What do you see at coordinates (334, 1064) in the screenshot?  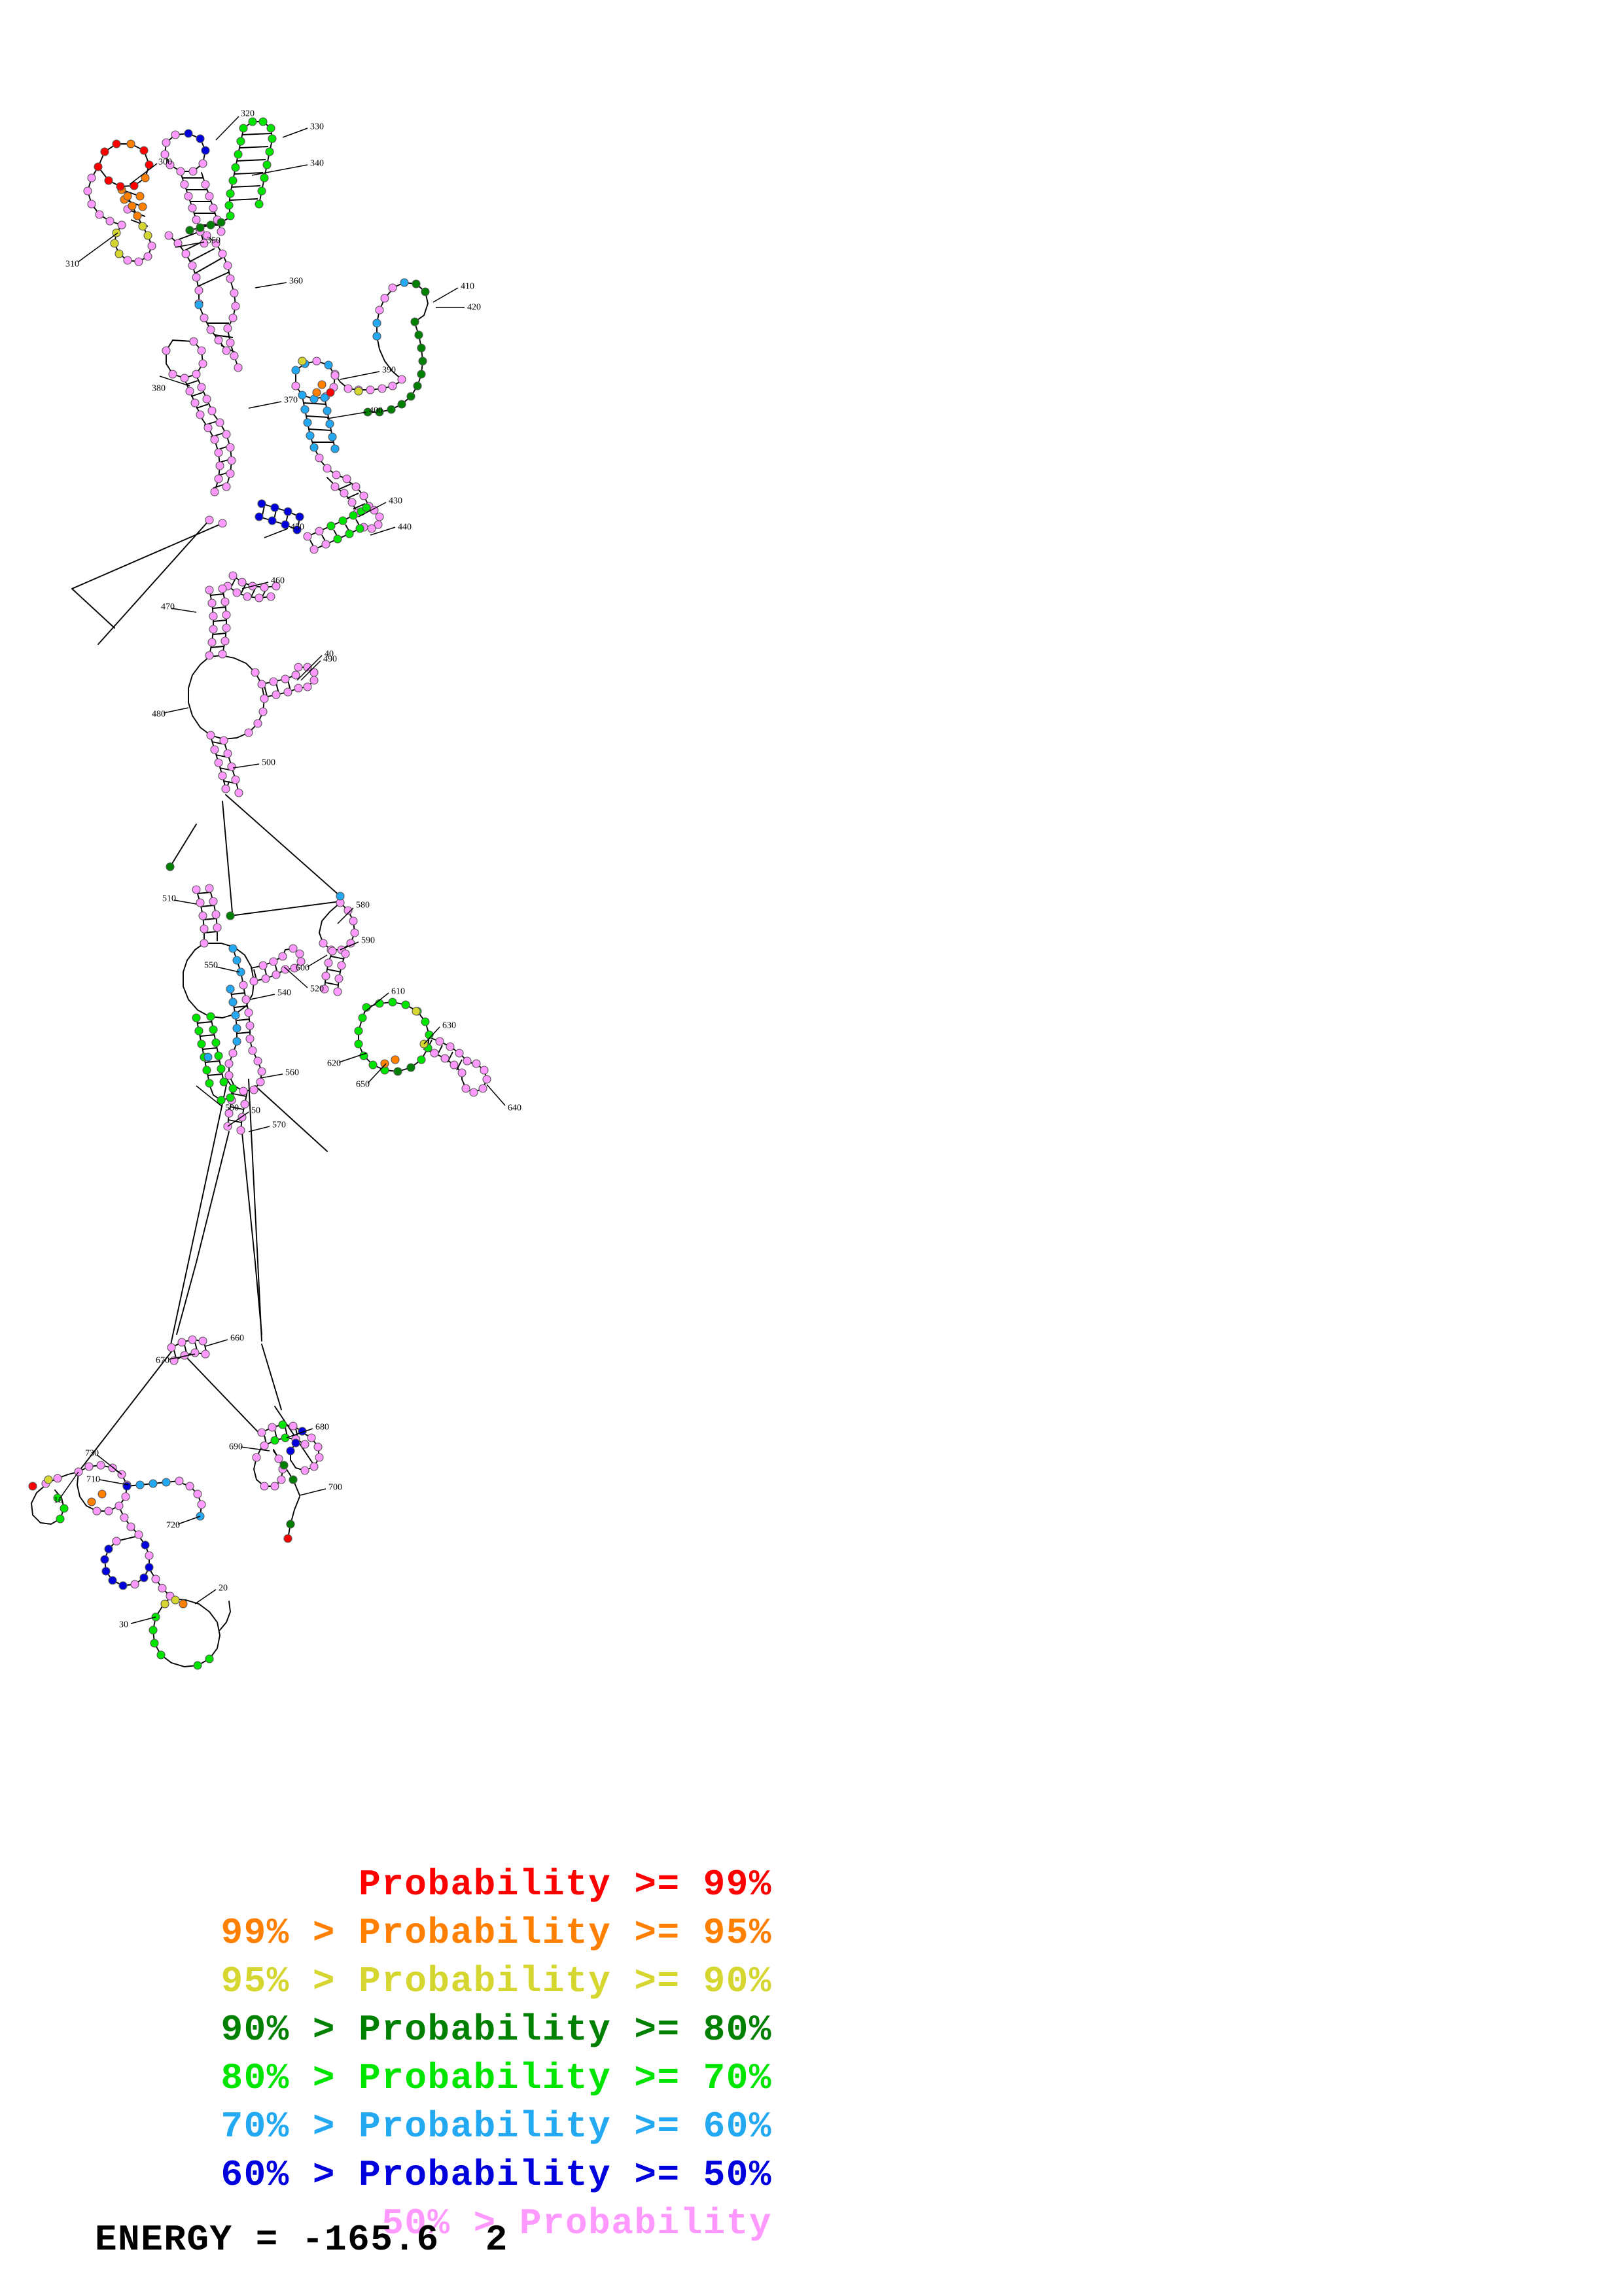 I see `svg-text: 620` at bounding box center [334, 1064].